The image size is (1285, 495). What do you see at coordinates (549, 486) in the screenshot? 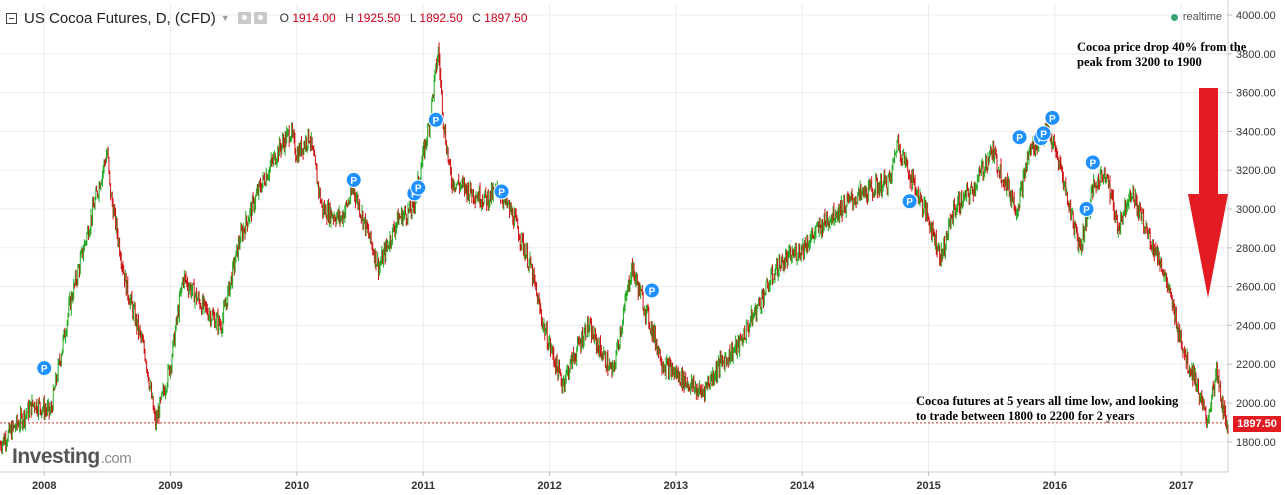
I see `x-tick-label: 2012` at bounding box center [549, 486].